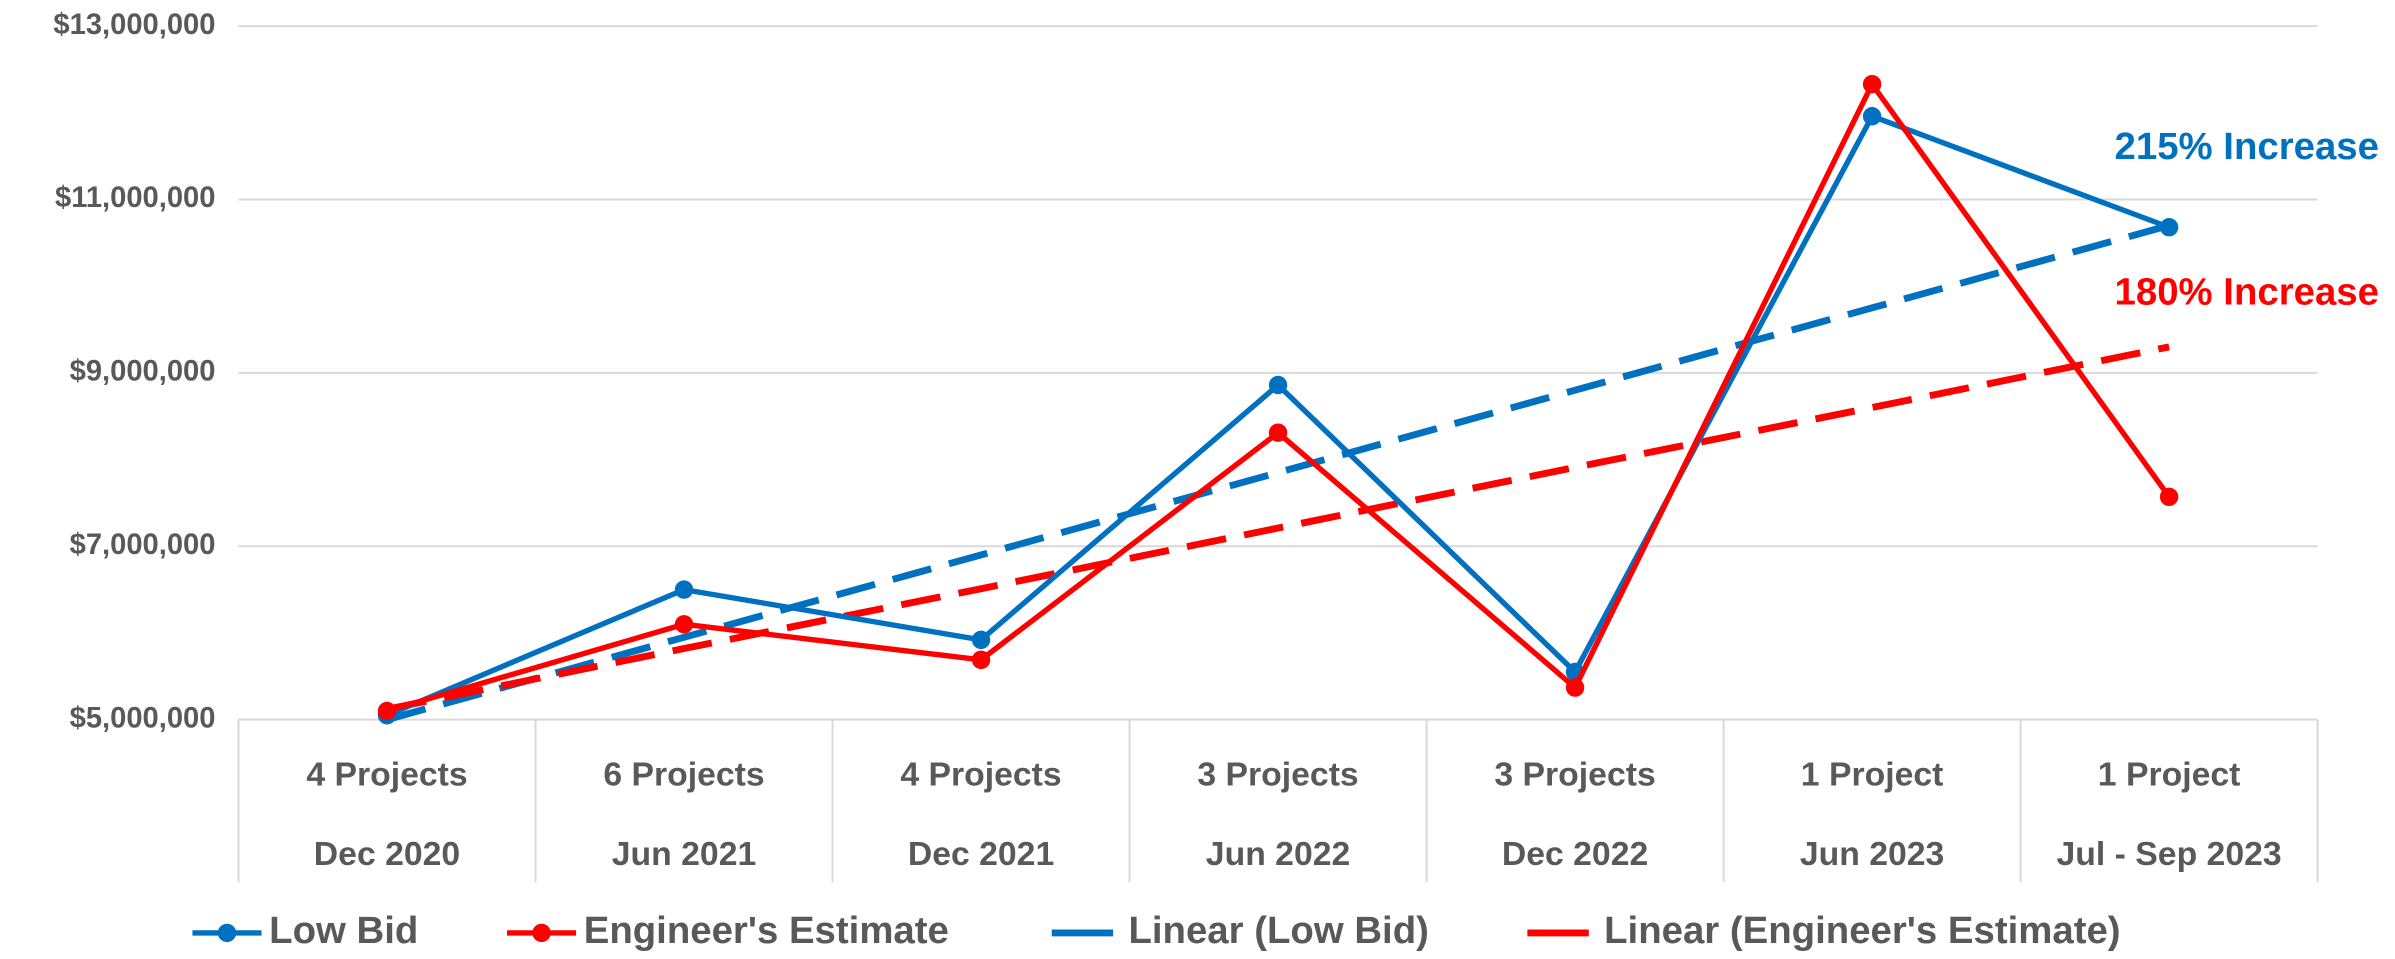 Image resolution: width=2395 pixels, height=959 pixels. I want to click on x-tick-label: Dec 2021, so click(981, 854).